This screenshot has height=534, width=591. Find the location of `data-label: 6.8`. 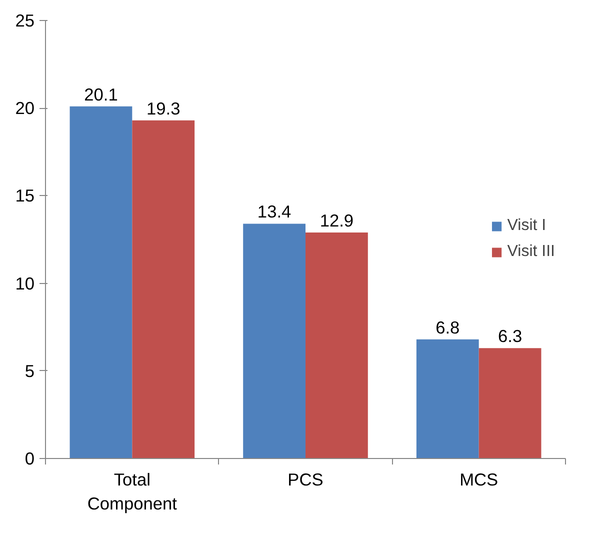

data-label: 6.8 is located at coordinates (448, 327).